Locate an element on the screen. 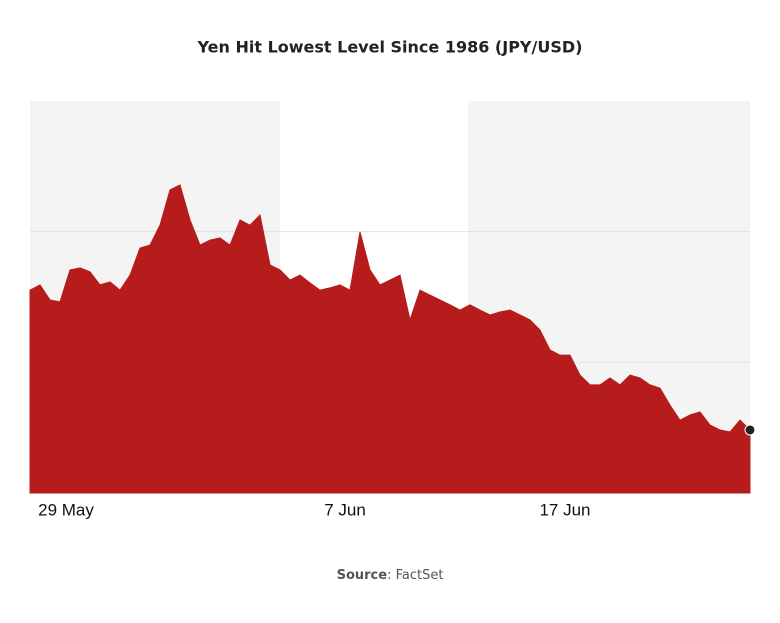  source-label: Source is located at coordinates (362, 575).